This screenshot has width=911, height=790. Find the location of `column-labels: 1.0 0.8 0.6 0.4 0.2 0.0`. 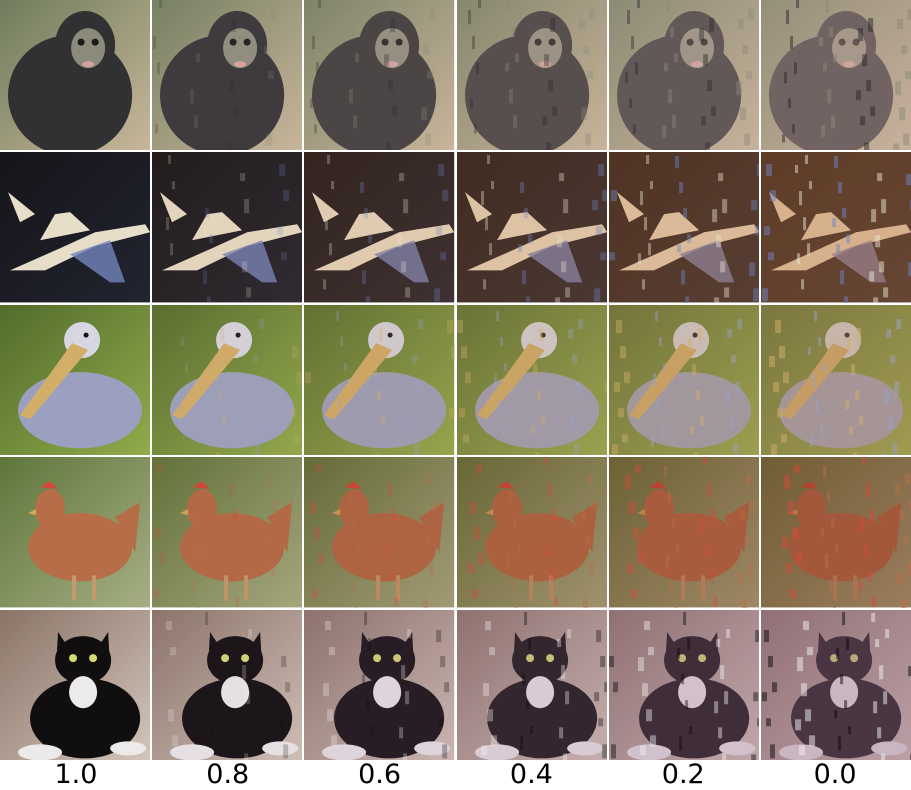

column-labels: 1.0 0.8 0.6 0.4 0.2 0.0 is located at coordinates (455, 774).